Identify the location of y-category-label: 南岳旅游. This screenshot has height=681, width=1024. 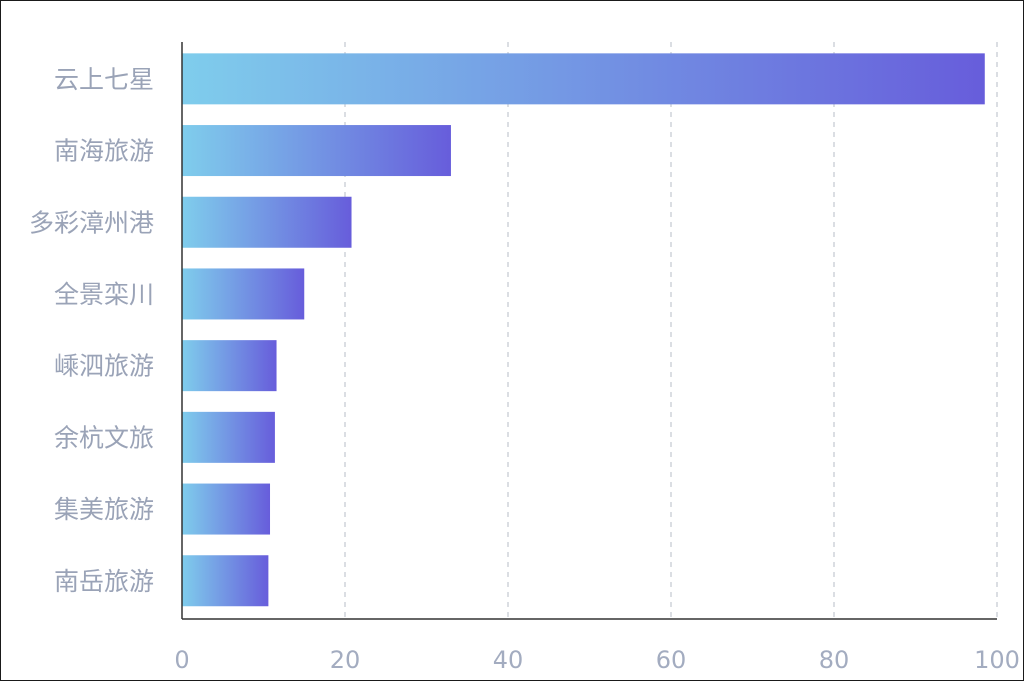
(104, 581).